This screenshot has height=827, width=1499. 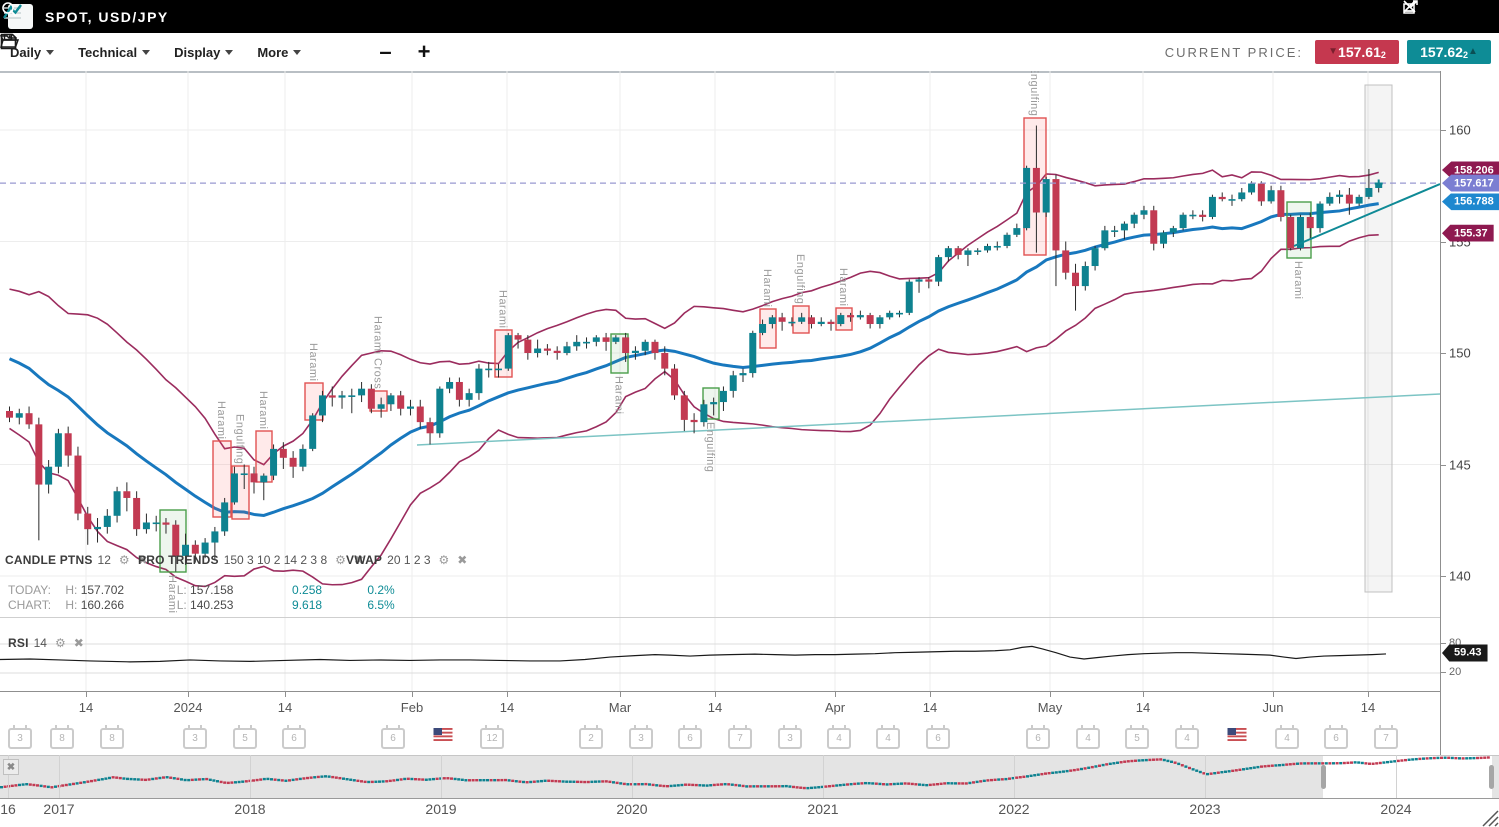 I want to click on more-menu: More, so click(x=279, y=52).